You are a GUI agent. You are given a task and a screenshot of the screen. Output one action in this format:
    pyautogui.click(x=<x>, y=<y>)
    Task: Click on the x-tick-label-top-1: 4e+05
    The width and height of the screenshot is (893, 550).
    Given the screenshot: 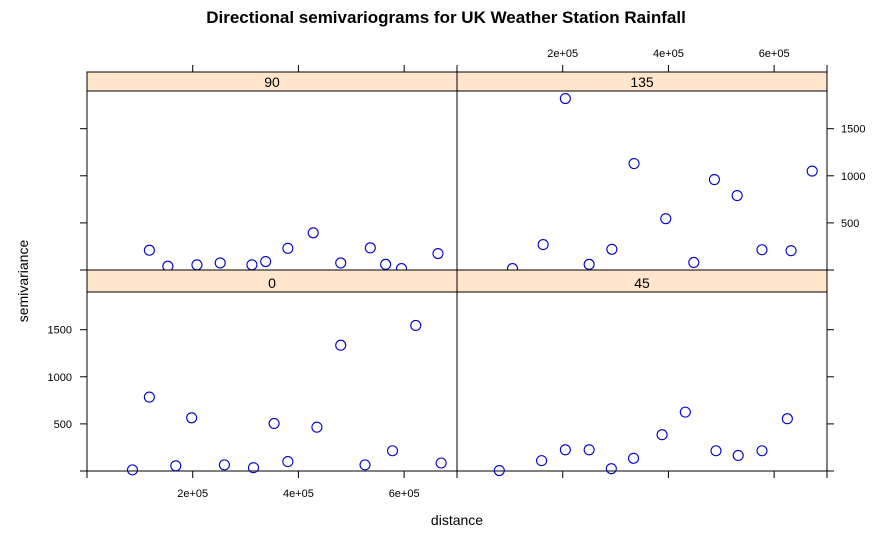 What is the action you would take?
    pyautogui.click(x=668, y=54)
    